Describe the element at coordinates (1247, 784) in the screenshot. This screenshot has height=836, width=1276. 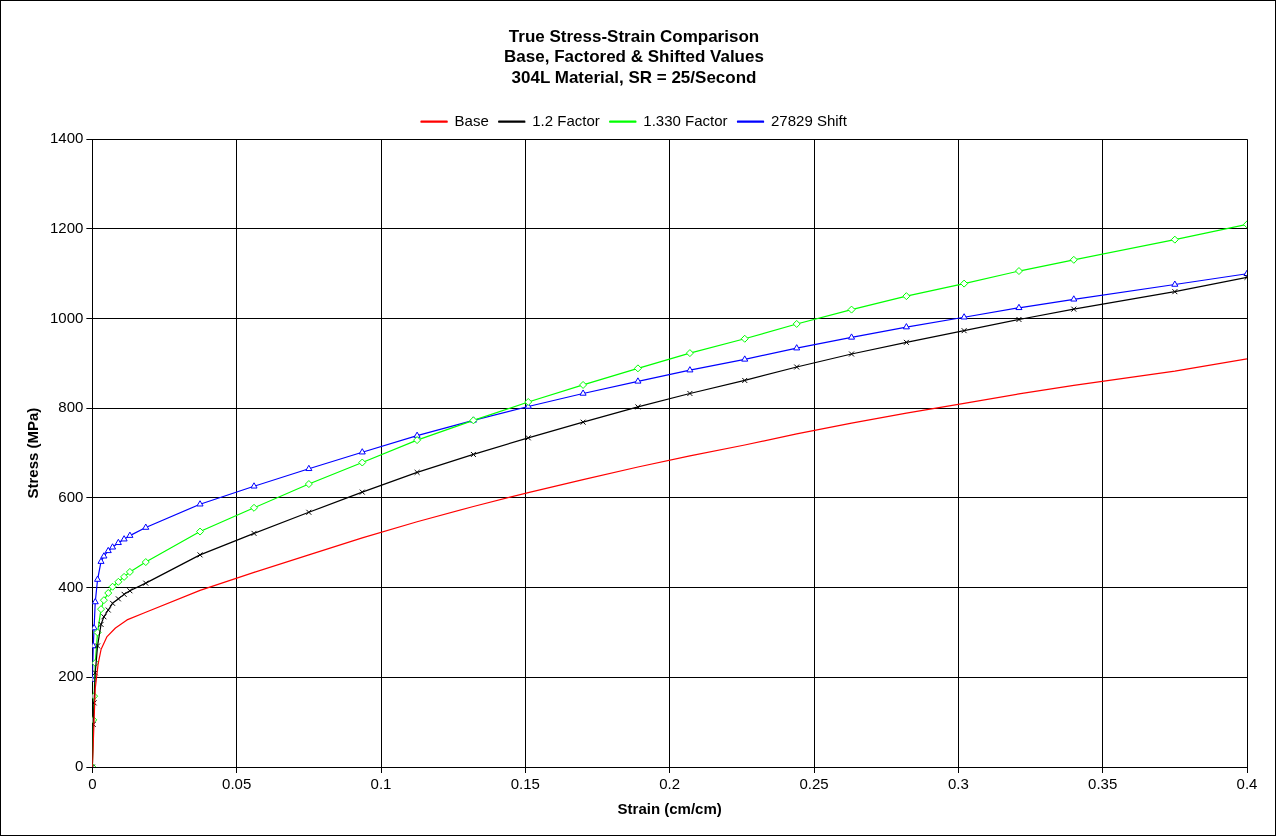
I see `x-tick-label: 0.4` at that location.